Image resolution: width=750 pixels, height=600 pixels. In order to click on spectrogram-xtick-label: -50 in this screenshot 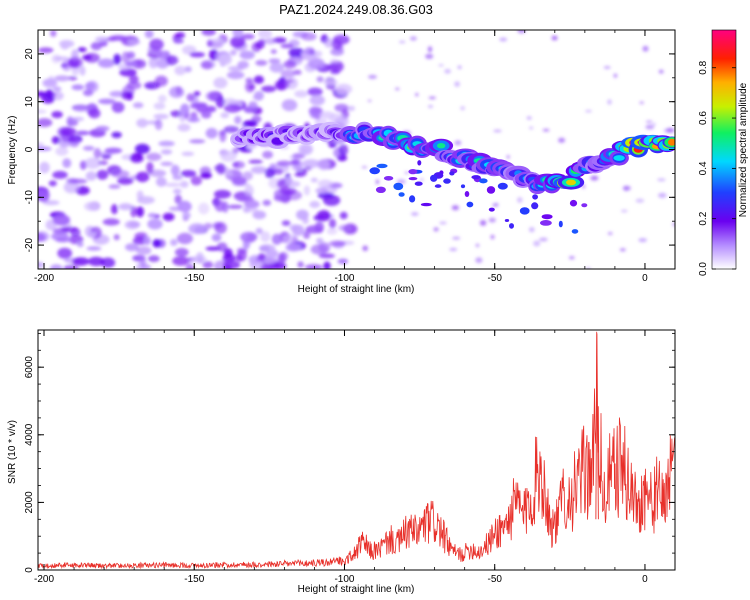, I will do `click(494, 278)`.